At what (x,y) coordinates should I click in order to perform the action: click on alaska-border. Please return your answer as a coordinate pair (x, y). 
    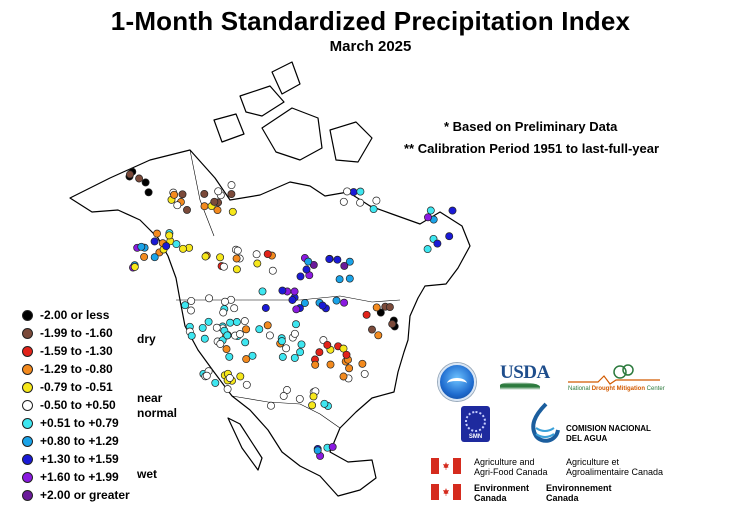
    Looking at the image, I should click on (202, 193).